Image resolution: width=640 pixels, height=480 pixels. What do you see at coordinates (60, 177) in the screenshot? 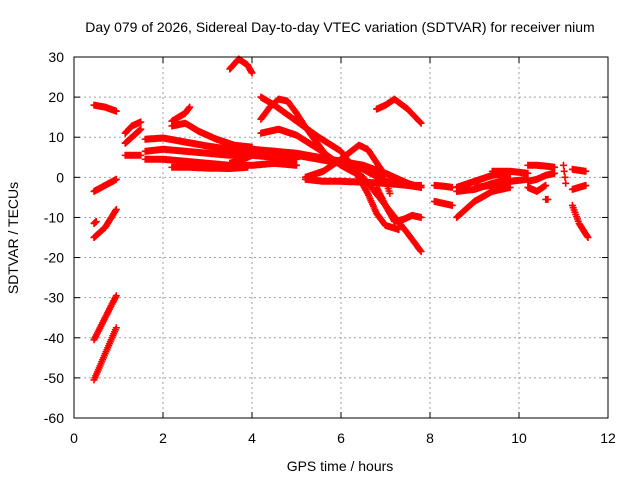
I see `y-tick-label: 0` at bounding box center [60, 177].